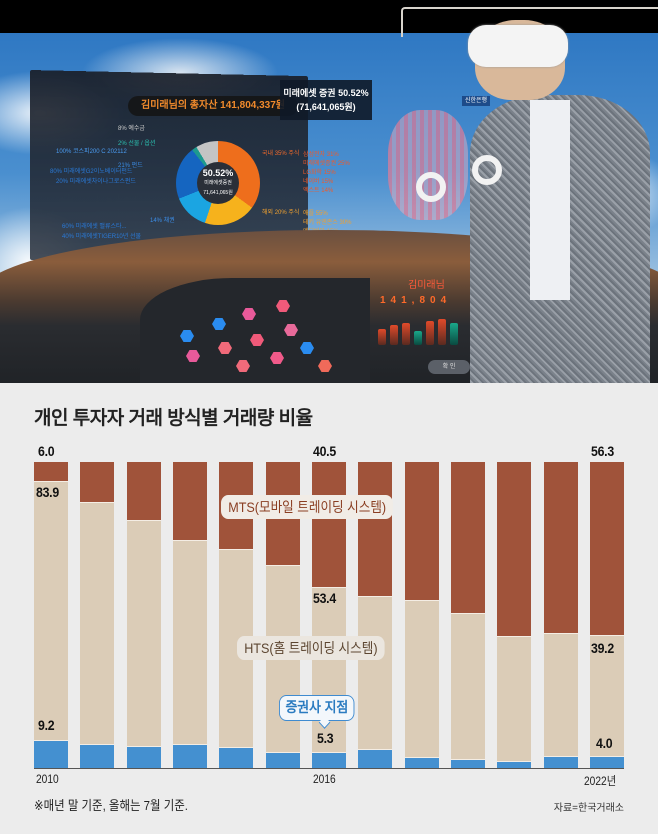  I want to click on bar-2012, so click(143, 615).